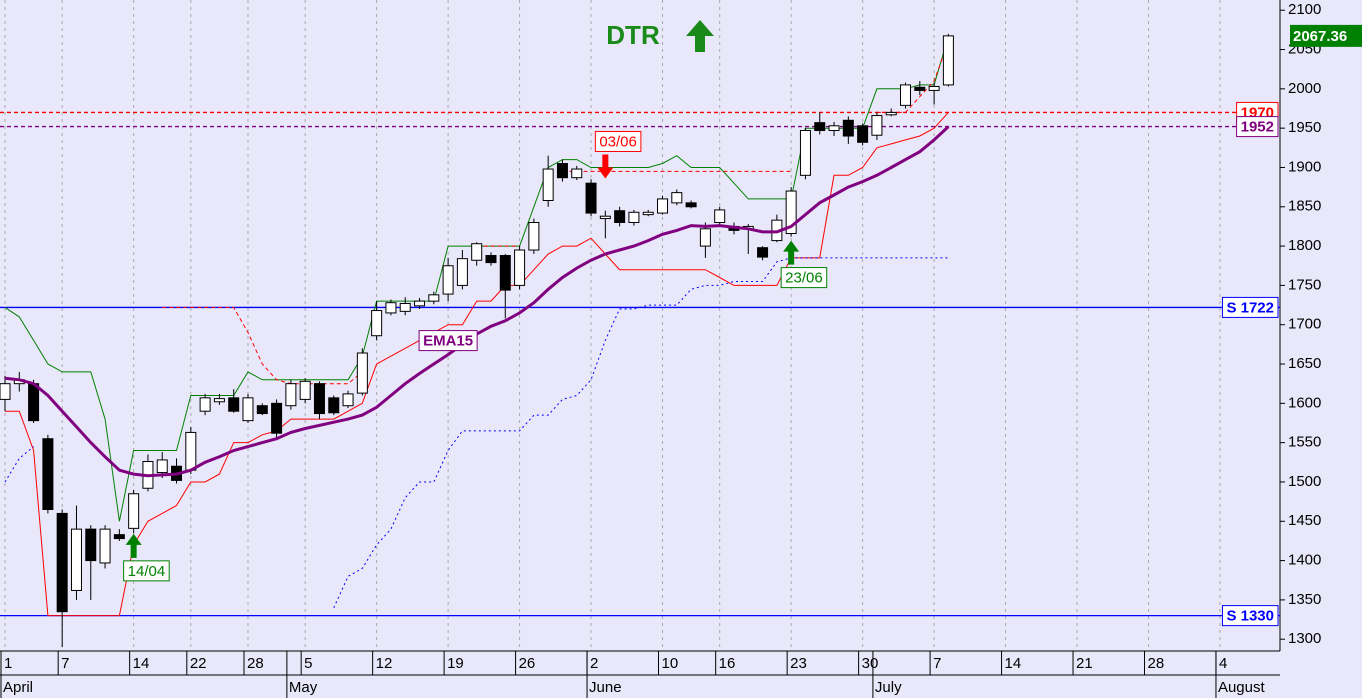 The height and width of the screenshot is (698, 1362). What do you see at coordinates (1304, 560) in the screenshot?
I see `y-tick-label: 1400` at bounding box center [1304, 560].